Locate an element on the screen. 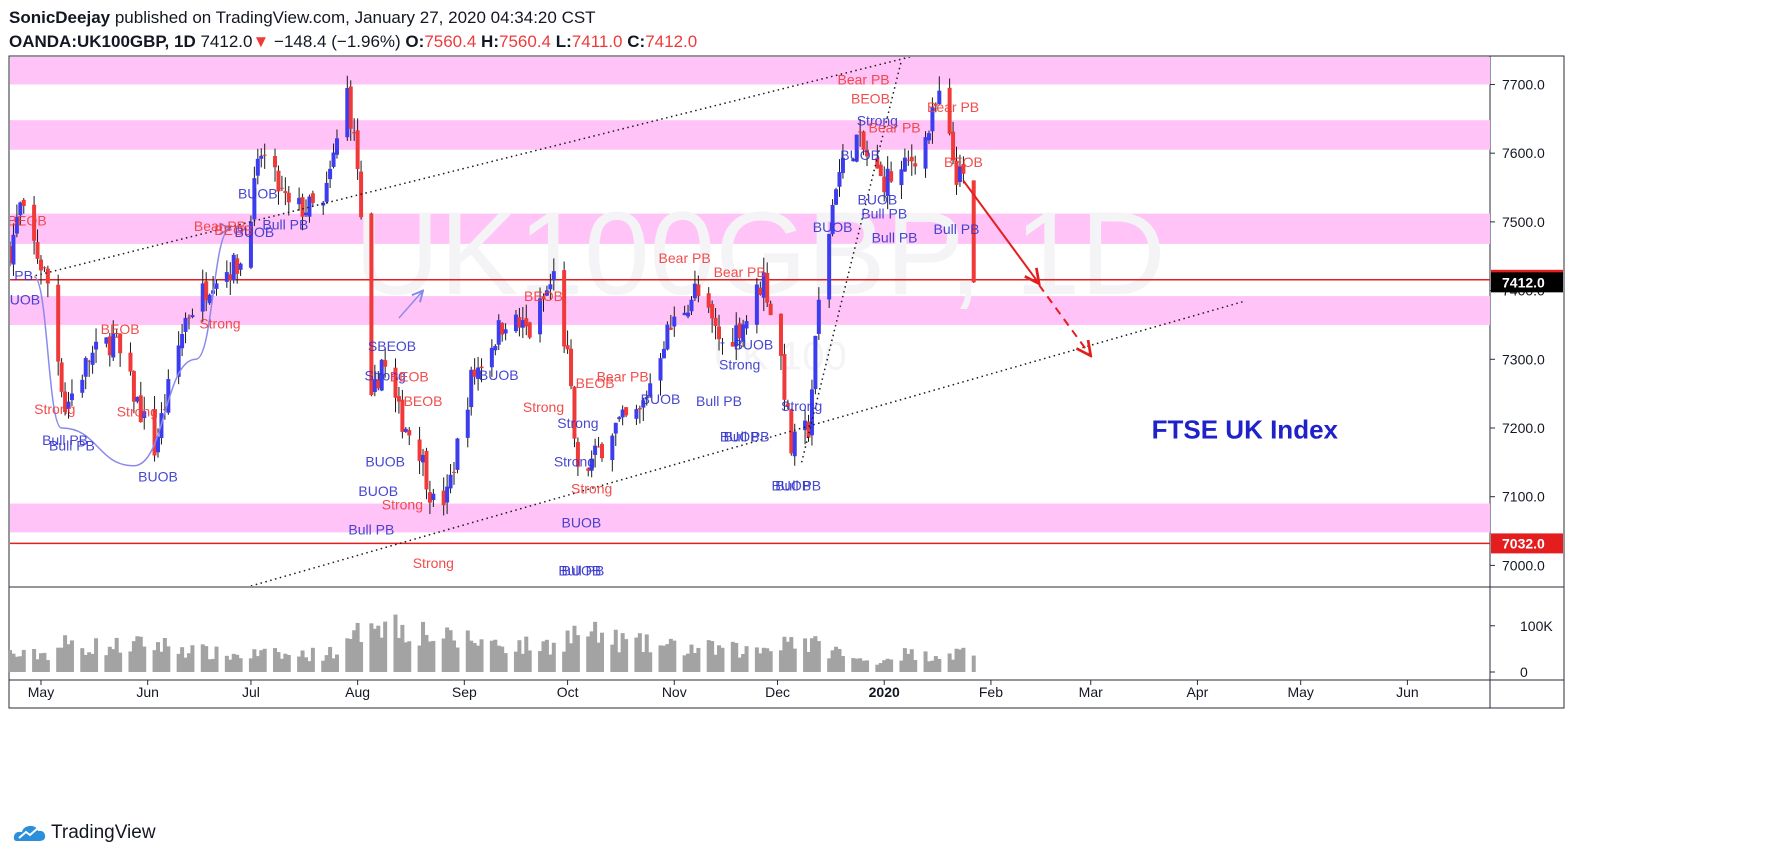 The image size is (1782, 860). brand-name: TradingView is located at coordinates (103, 832).